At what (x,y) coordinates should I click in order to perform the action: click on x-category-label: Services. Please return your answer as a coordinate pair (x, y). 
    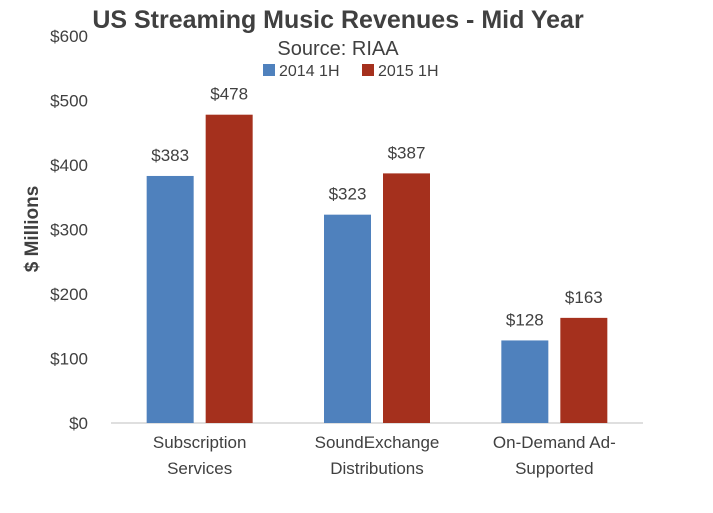
    Looking at the image, I should click on (199, 468).